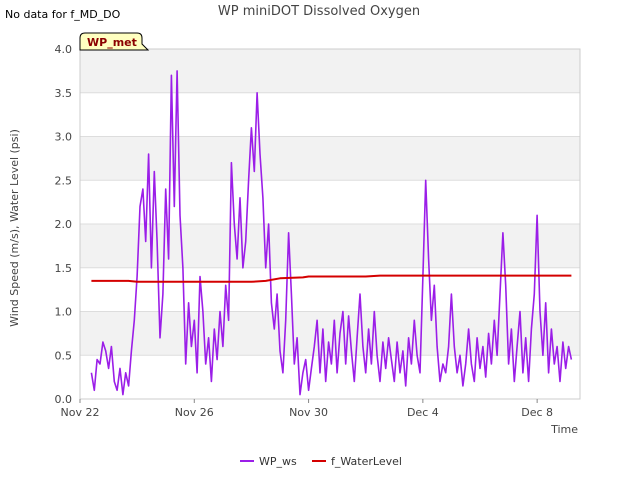 This screenshot has width=640, height=480. What do you see at coordinates (64, 180) in the screenshot?
I see `y-tick-label: 2.5` at bounding box center [64, 180].